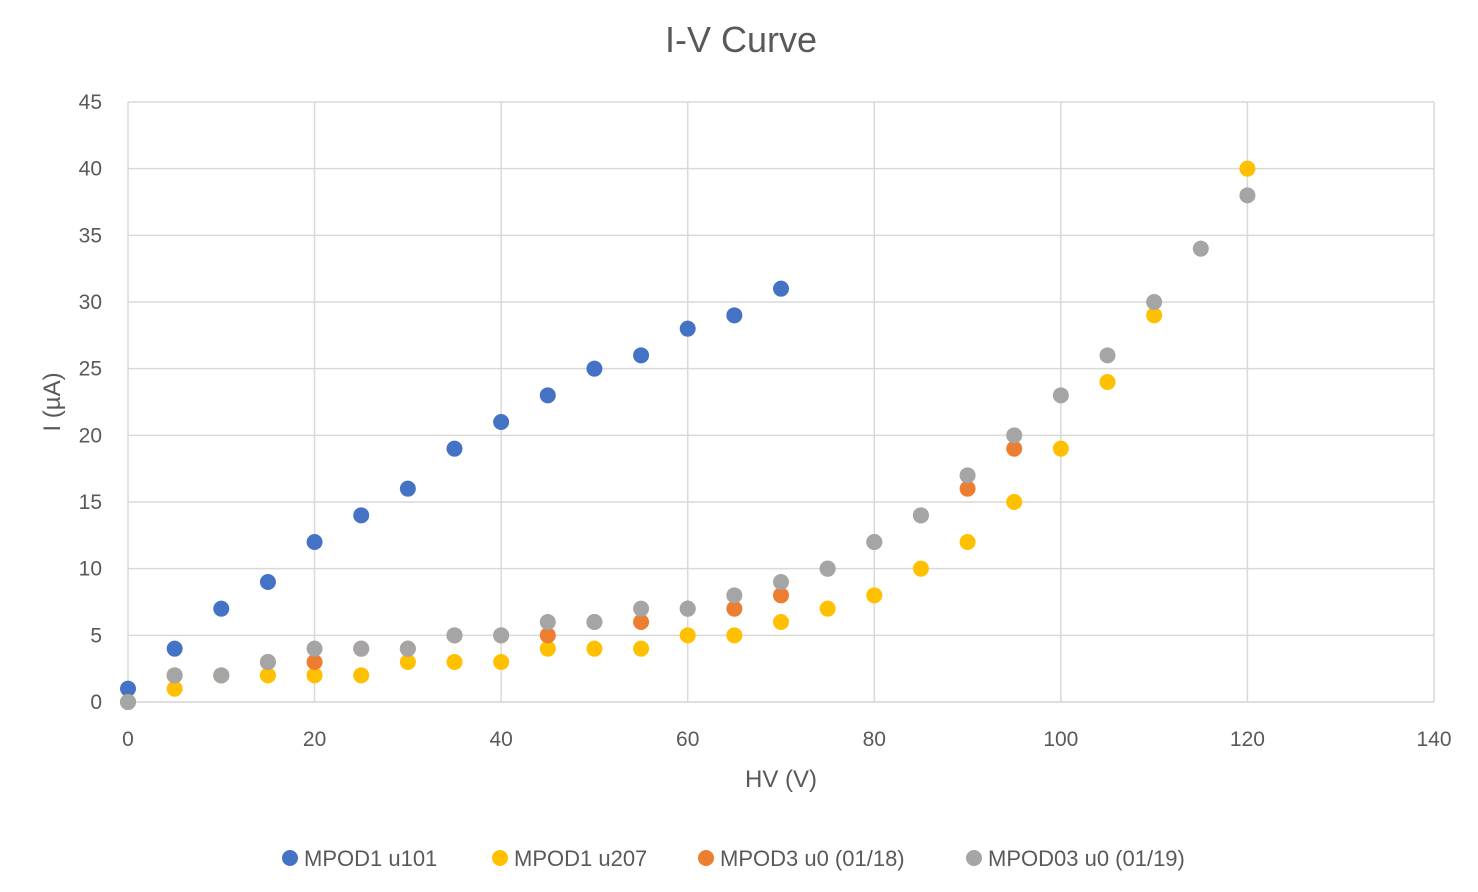 The height and width of the screenshot is (892, 1478). I want to click on y-tick-label: 20, so click(90, 435).